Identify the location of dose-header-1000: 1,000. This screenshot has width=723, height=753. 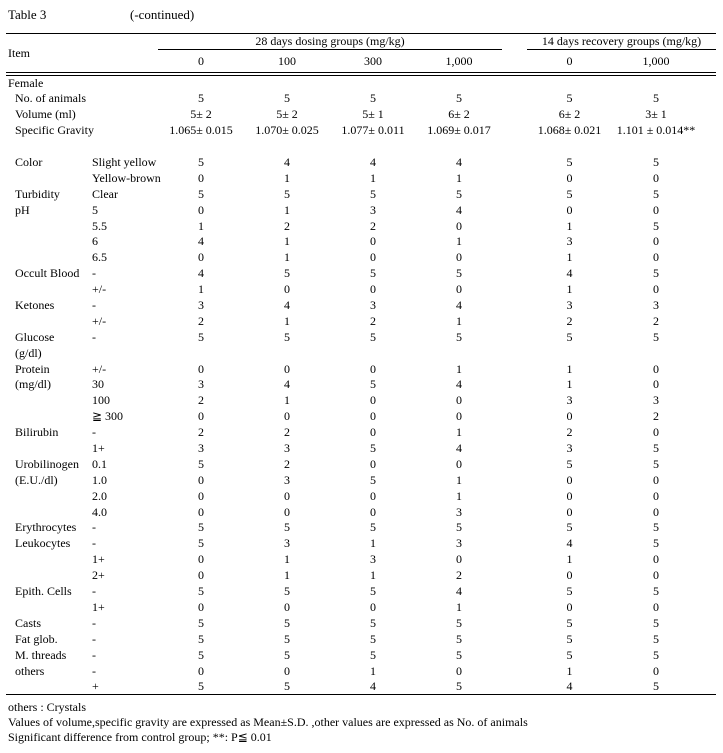
(459, 62).